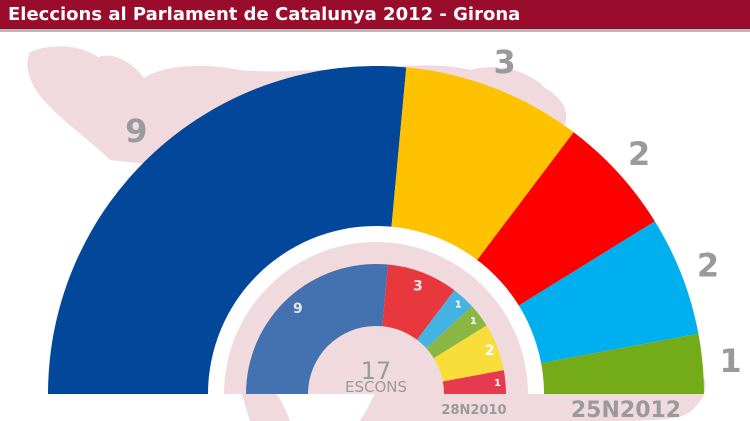  What do you see at coordinates (376, 371) in the screenshot?
I see `total-seats-number: 17` at bounding box center [376, 371].